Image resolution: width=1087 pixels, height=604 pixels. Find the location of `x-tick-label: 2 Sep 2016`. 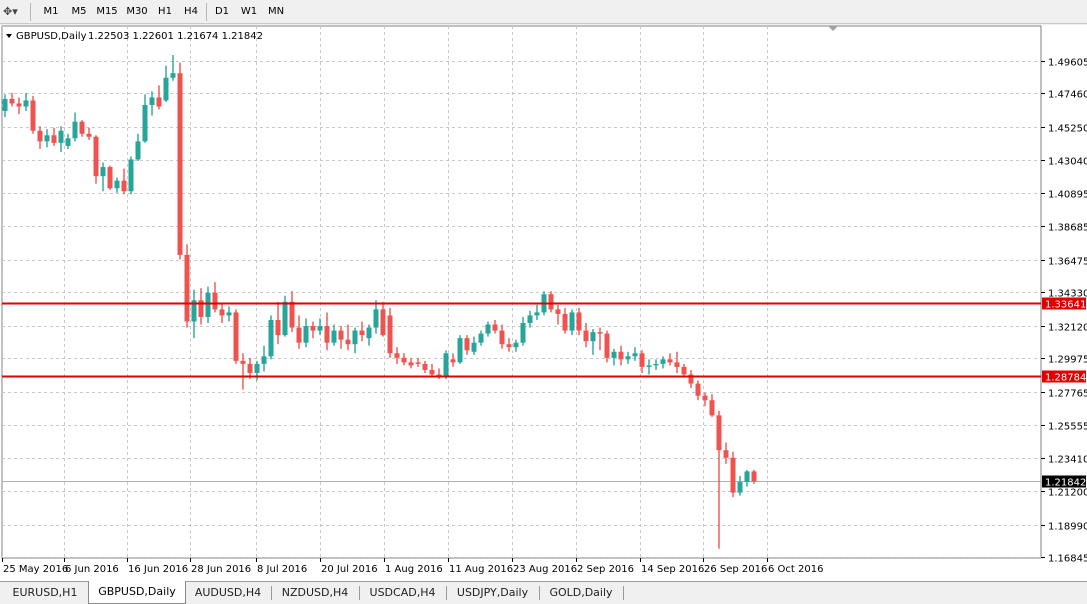

x-tick-label: 2 Sep 2016 is located at coordinates (605, 569).